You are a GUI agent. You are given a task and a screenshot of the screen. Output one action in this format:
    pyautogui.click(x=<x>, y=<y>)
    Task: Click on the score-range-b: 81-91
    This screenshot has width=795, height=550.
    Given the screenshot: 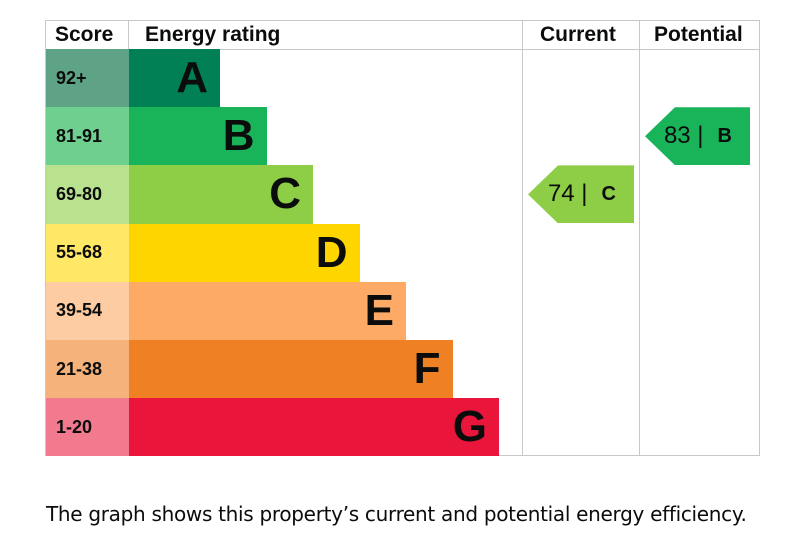 What is the action you would take?
    pyautogui.click(x=87, y=136)
    